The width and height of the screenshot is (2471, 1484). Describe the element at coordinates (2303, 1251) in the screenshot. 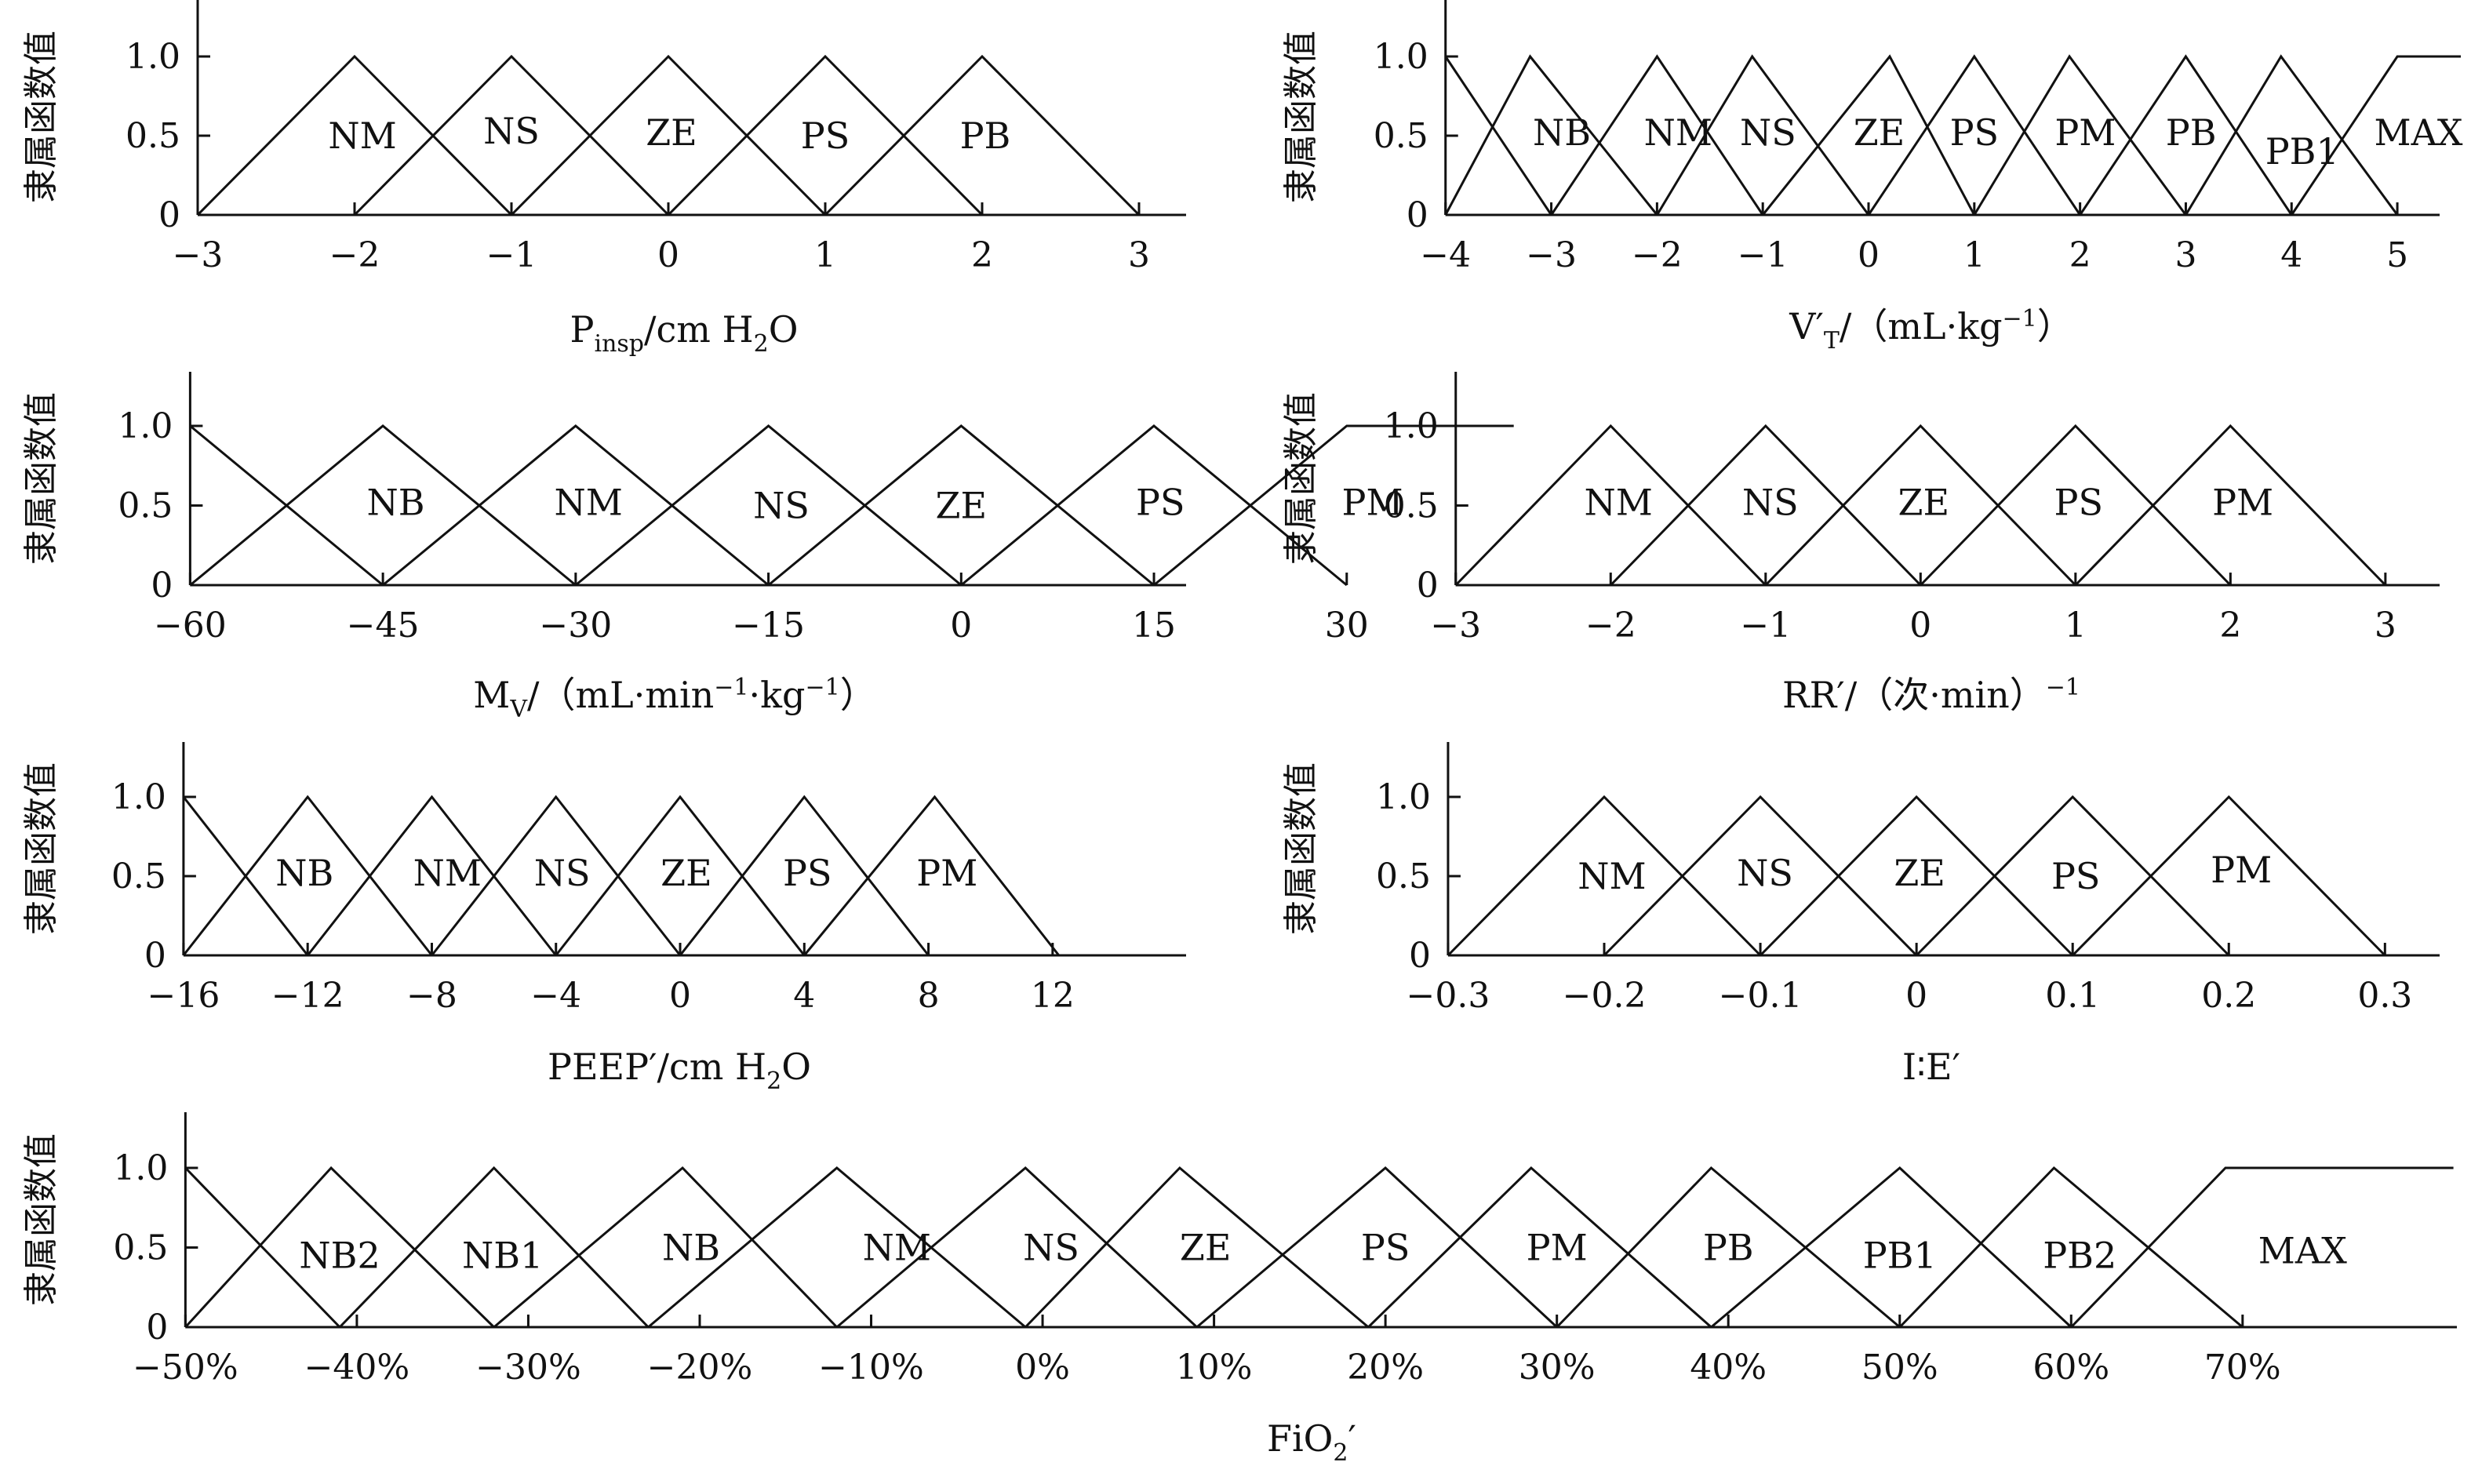

I see `set-label-max: MAX` at that location.